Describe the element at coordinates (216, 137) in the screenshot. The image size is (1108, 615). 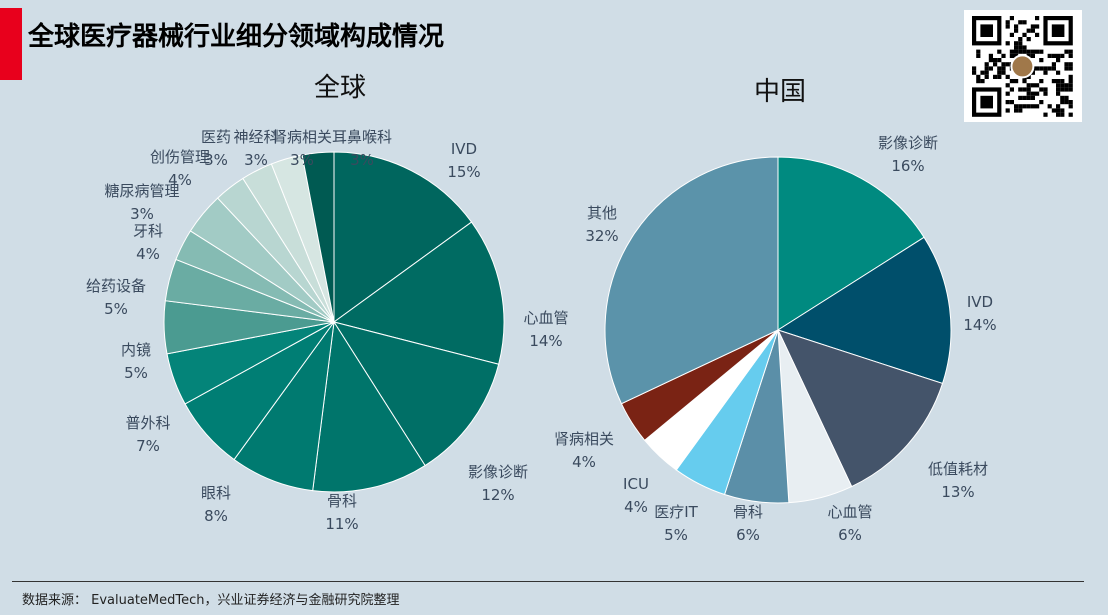
I see `slice-label: 医药` at that location.